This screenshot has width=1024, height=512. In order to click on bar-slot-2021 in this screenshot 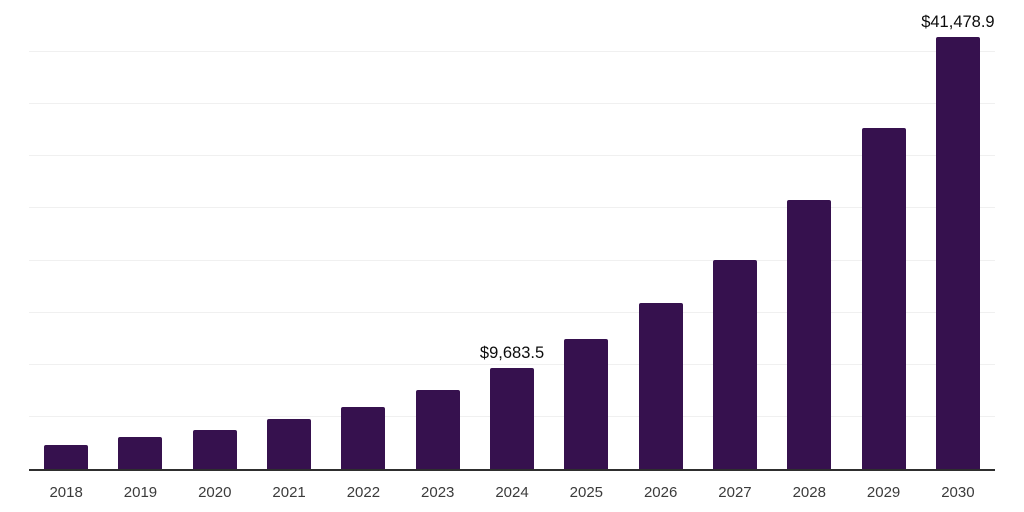, I will do `click(289, 234)`.